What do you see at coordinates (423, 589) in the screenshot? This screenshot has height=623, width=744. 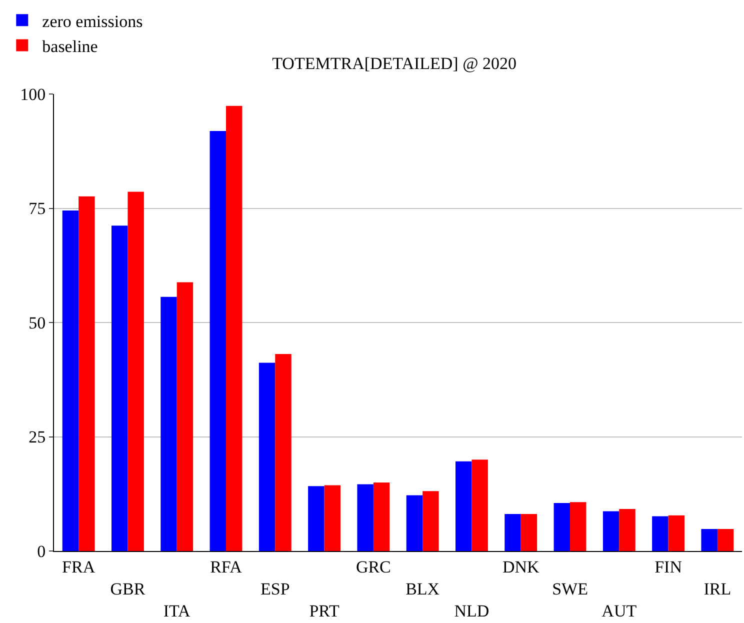 I see `x-tick-label: BLX` at bounding box center [423, 589].